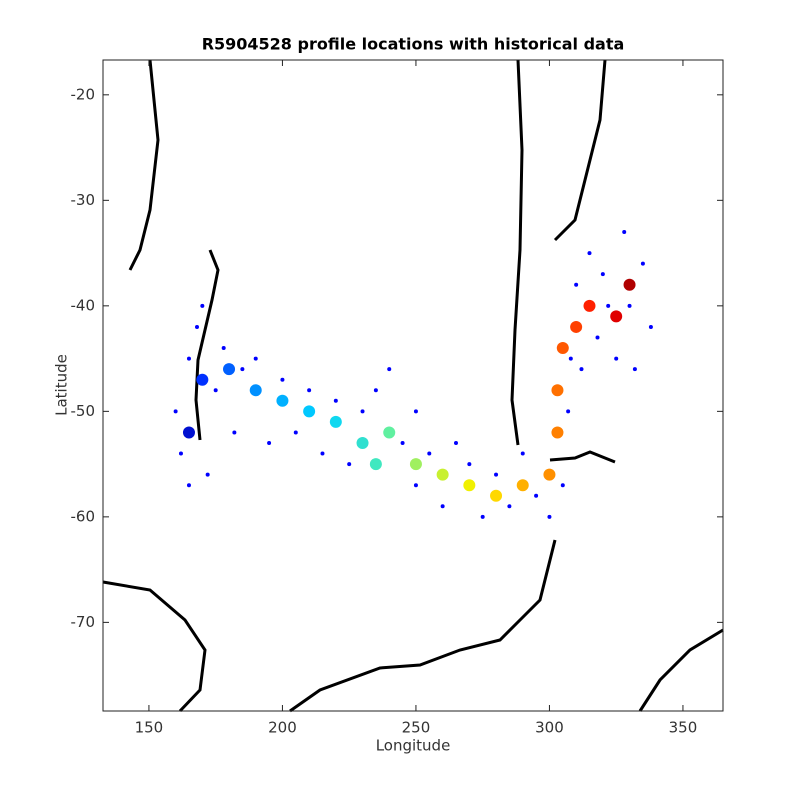  What do you see at coordinates (149, 728) in the screenshot?
I see `x-tick-label: 150` at bounding box center [149, 728].